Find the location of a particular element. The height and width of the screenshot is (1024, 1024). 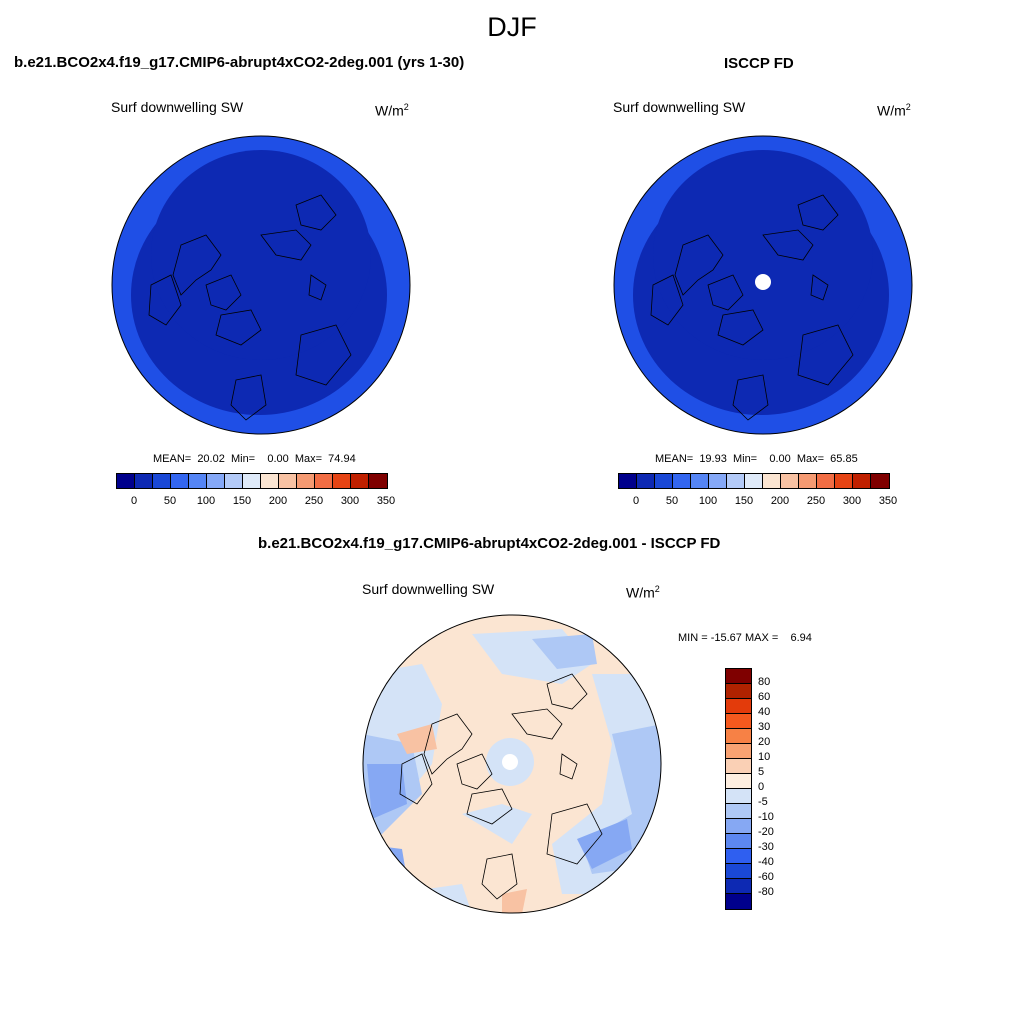

colorbar-tick-label: -20 is located at coordinates (766, 832).